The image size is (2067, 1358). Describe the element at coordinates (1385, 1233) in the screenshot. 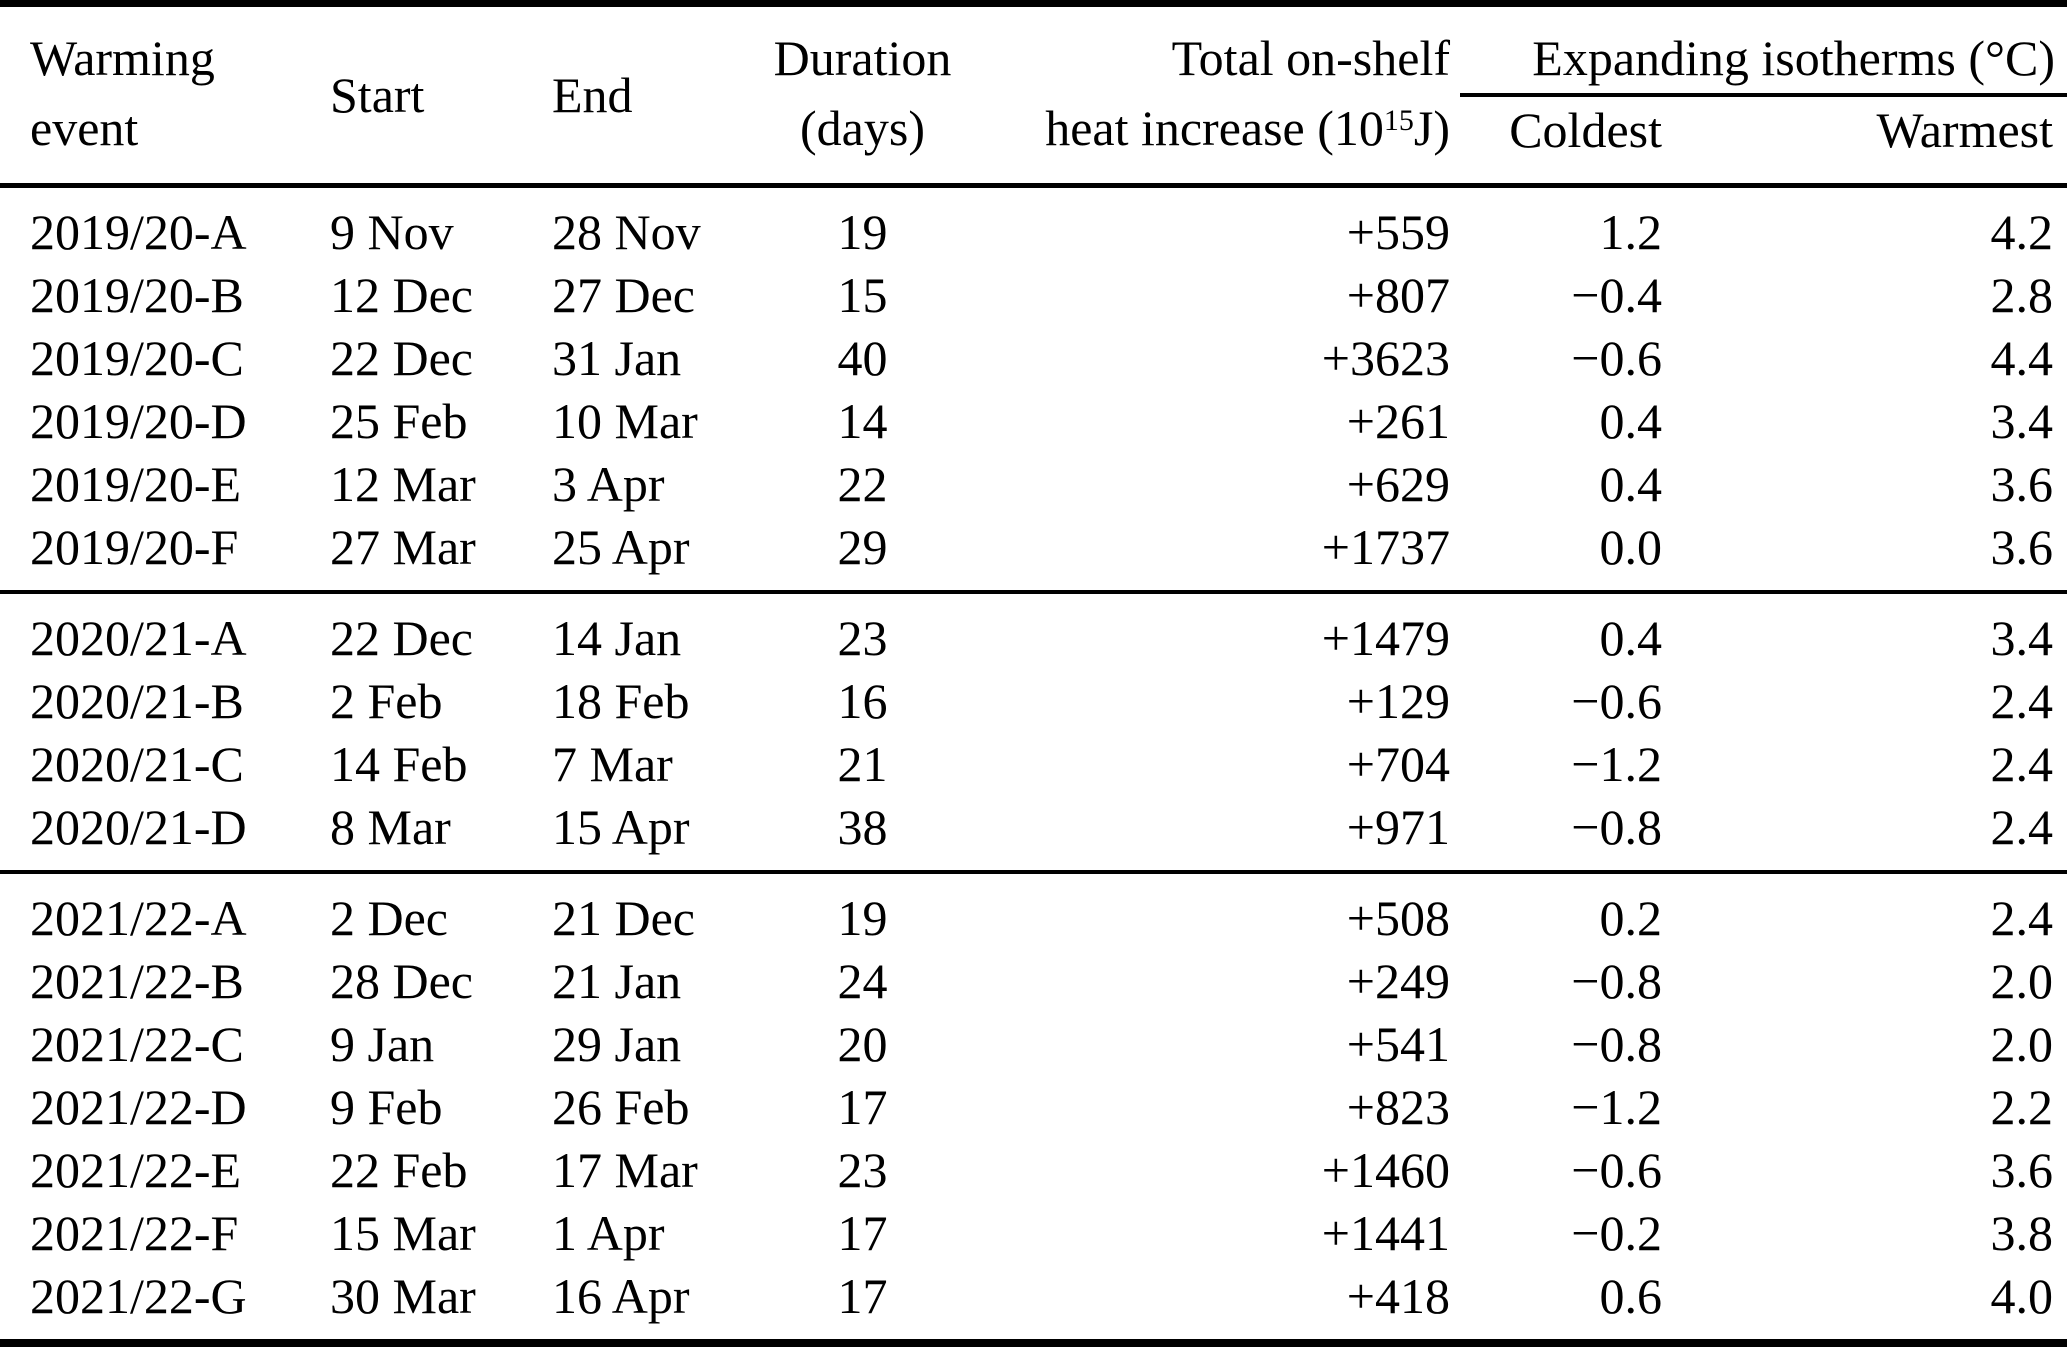

I see `cell-heat-increase: +1441` at that location.